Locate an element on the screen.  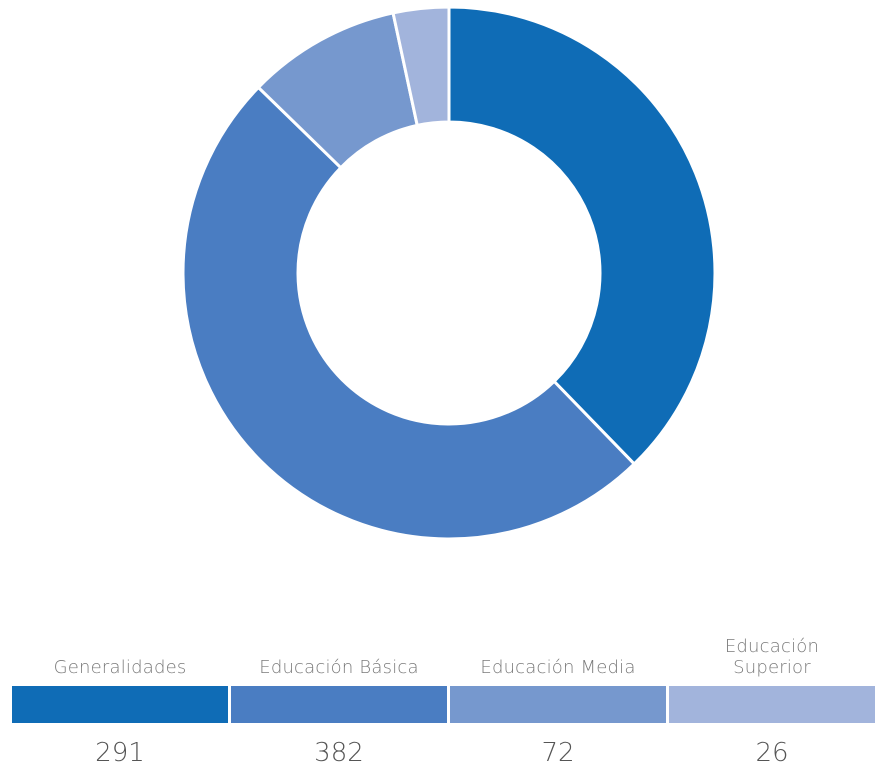
legend-value: 291 is located at coordinates (120, 753).